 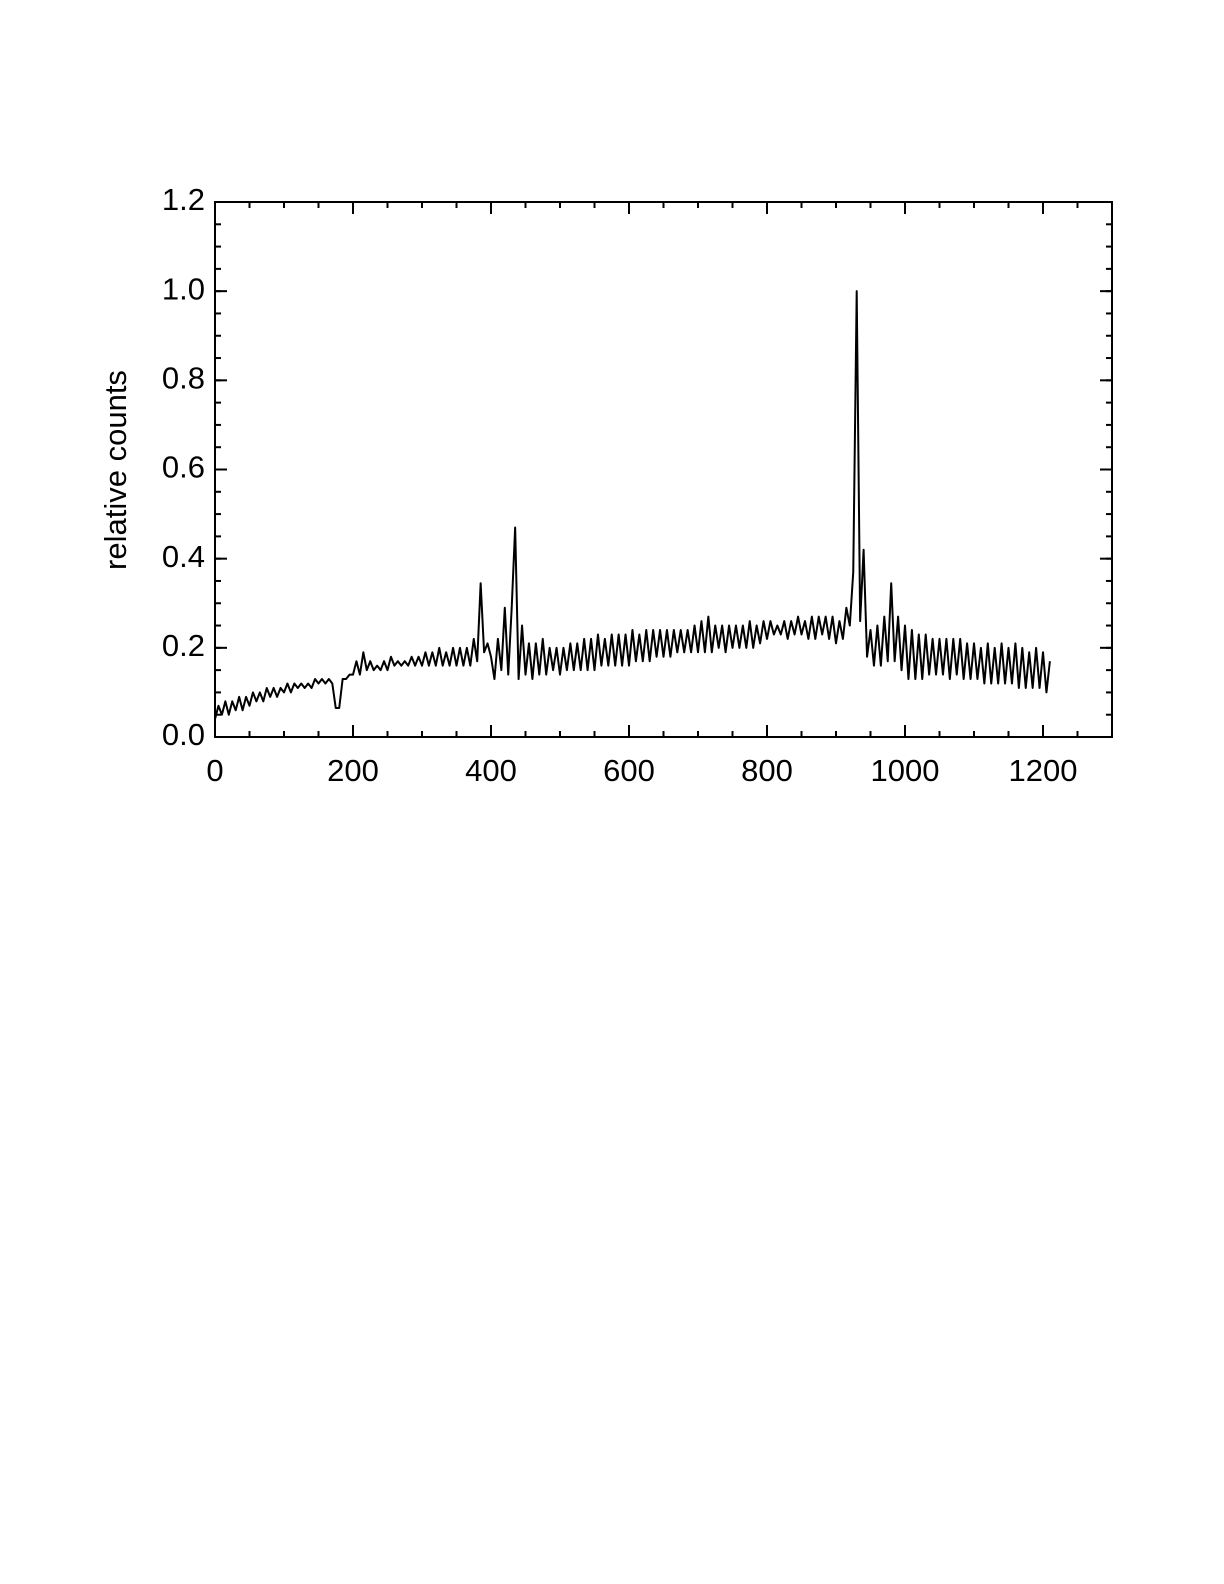 I want to click on x-tick-label: 1000, so click(x=905, y=770).